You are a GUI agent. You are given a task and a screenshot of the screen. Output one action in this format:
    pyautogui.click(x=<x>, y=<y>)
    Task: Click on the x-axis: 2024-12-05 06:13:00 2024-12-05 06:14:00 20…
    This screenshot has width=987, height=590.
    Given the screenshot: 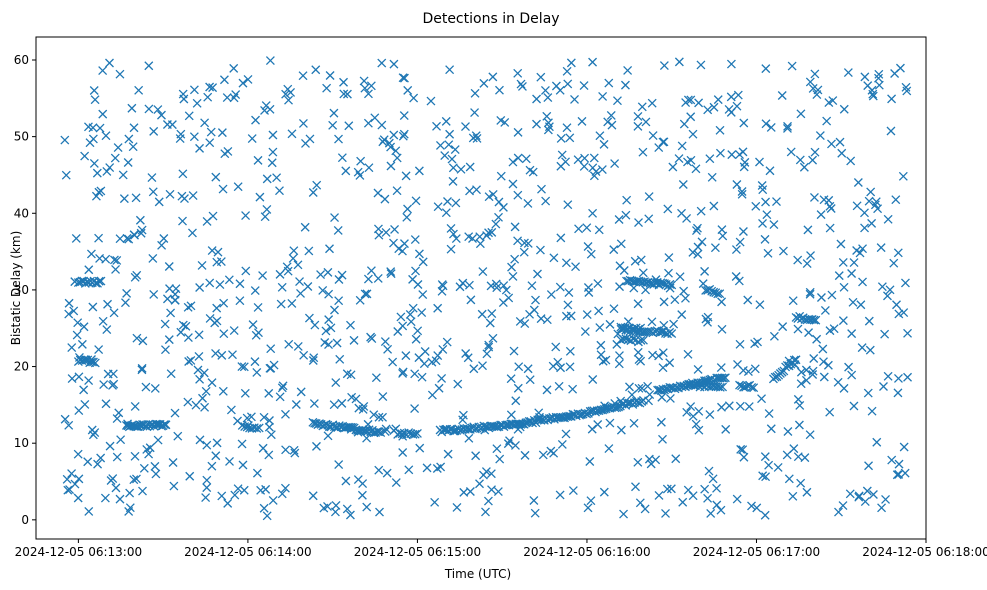 What is the action you would take?
    pyautogui.click(x=501, y=549)
    